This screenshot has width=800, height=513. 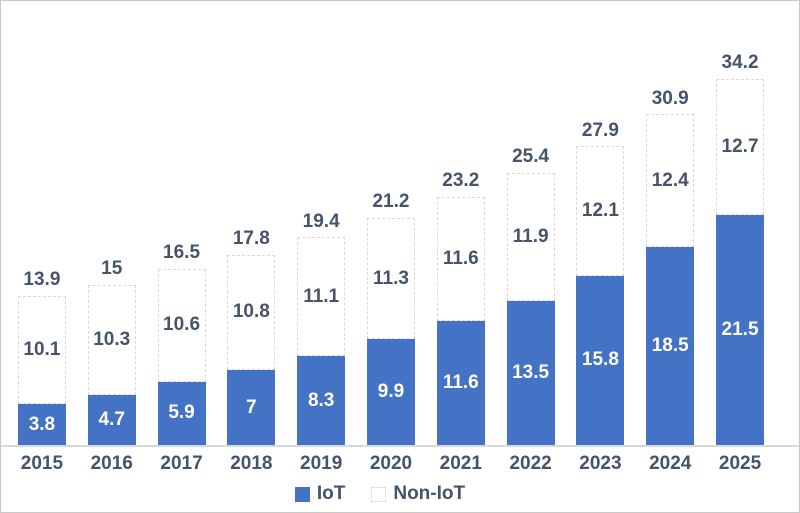 What do you see at coordinates (181, 463) in the screenshot?
I see `category-label-2017: 2017` at bounding box center [181, 463].